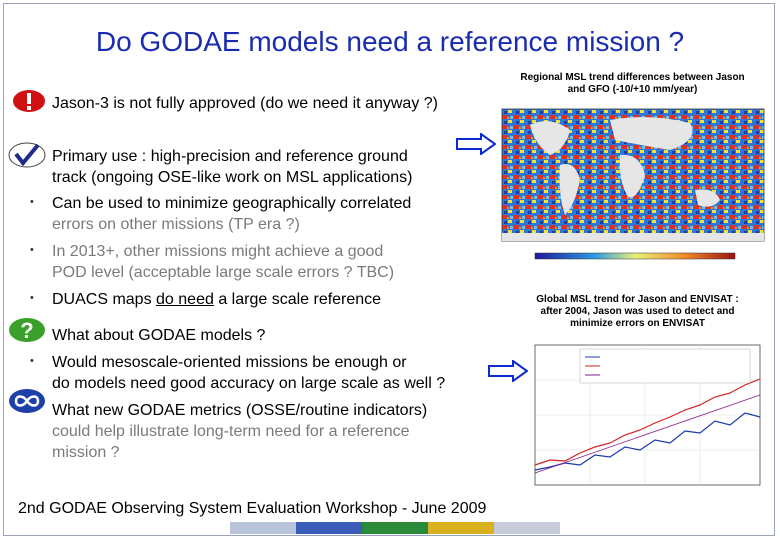 The width and height of the screenshot is (780, 540). I want to click on duacs-text-a: DUACS maps, so click(104, 299).